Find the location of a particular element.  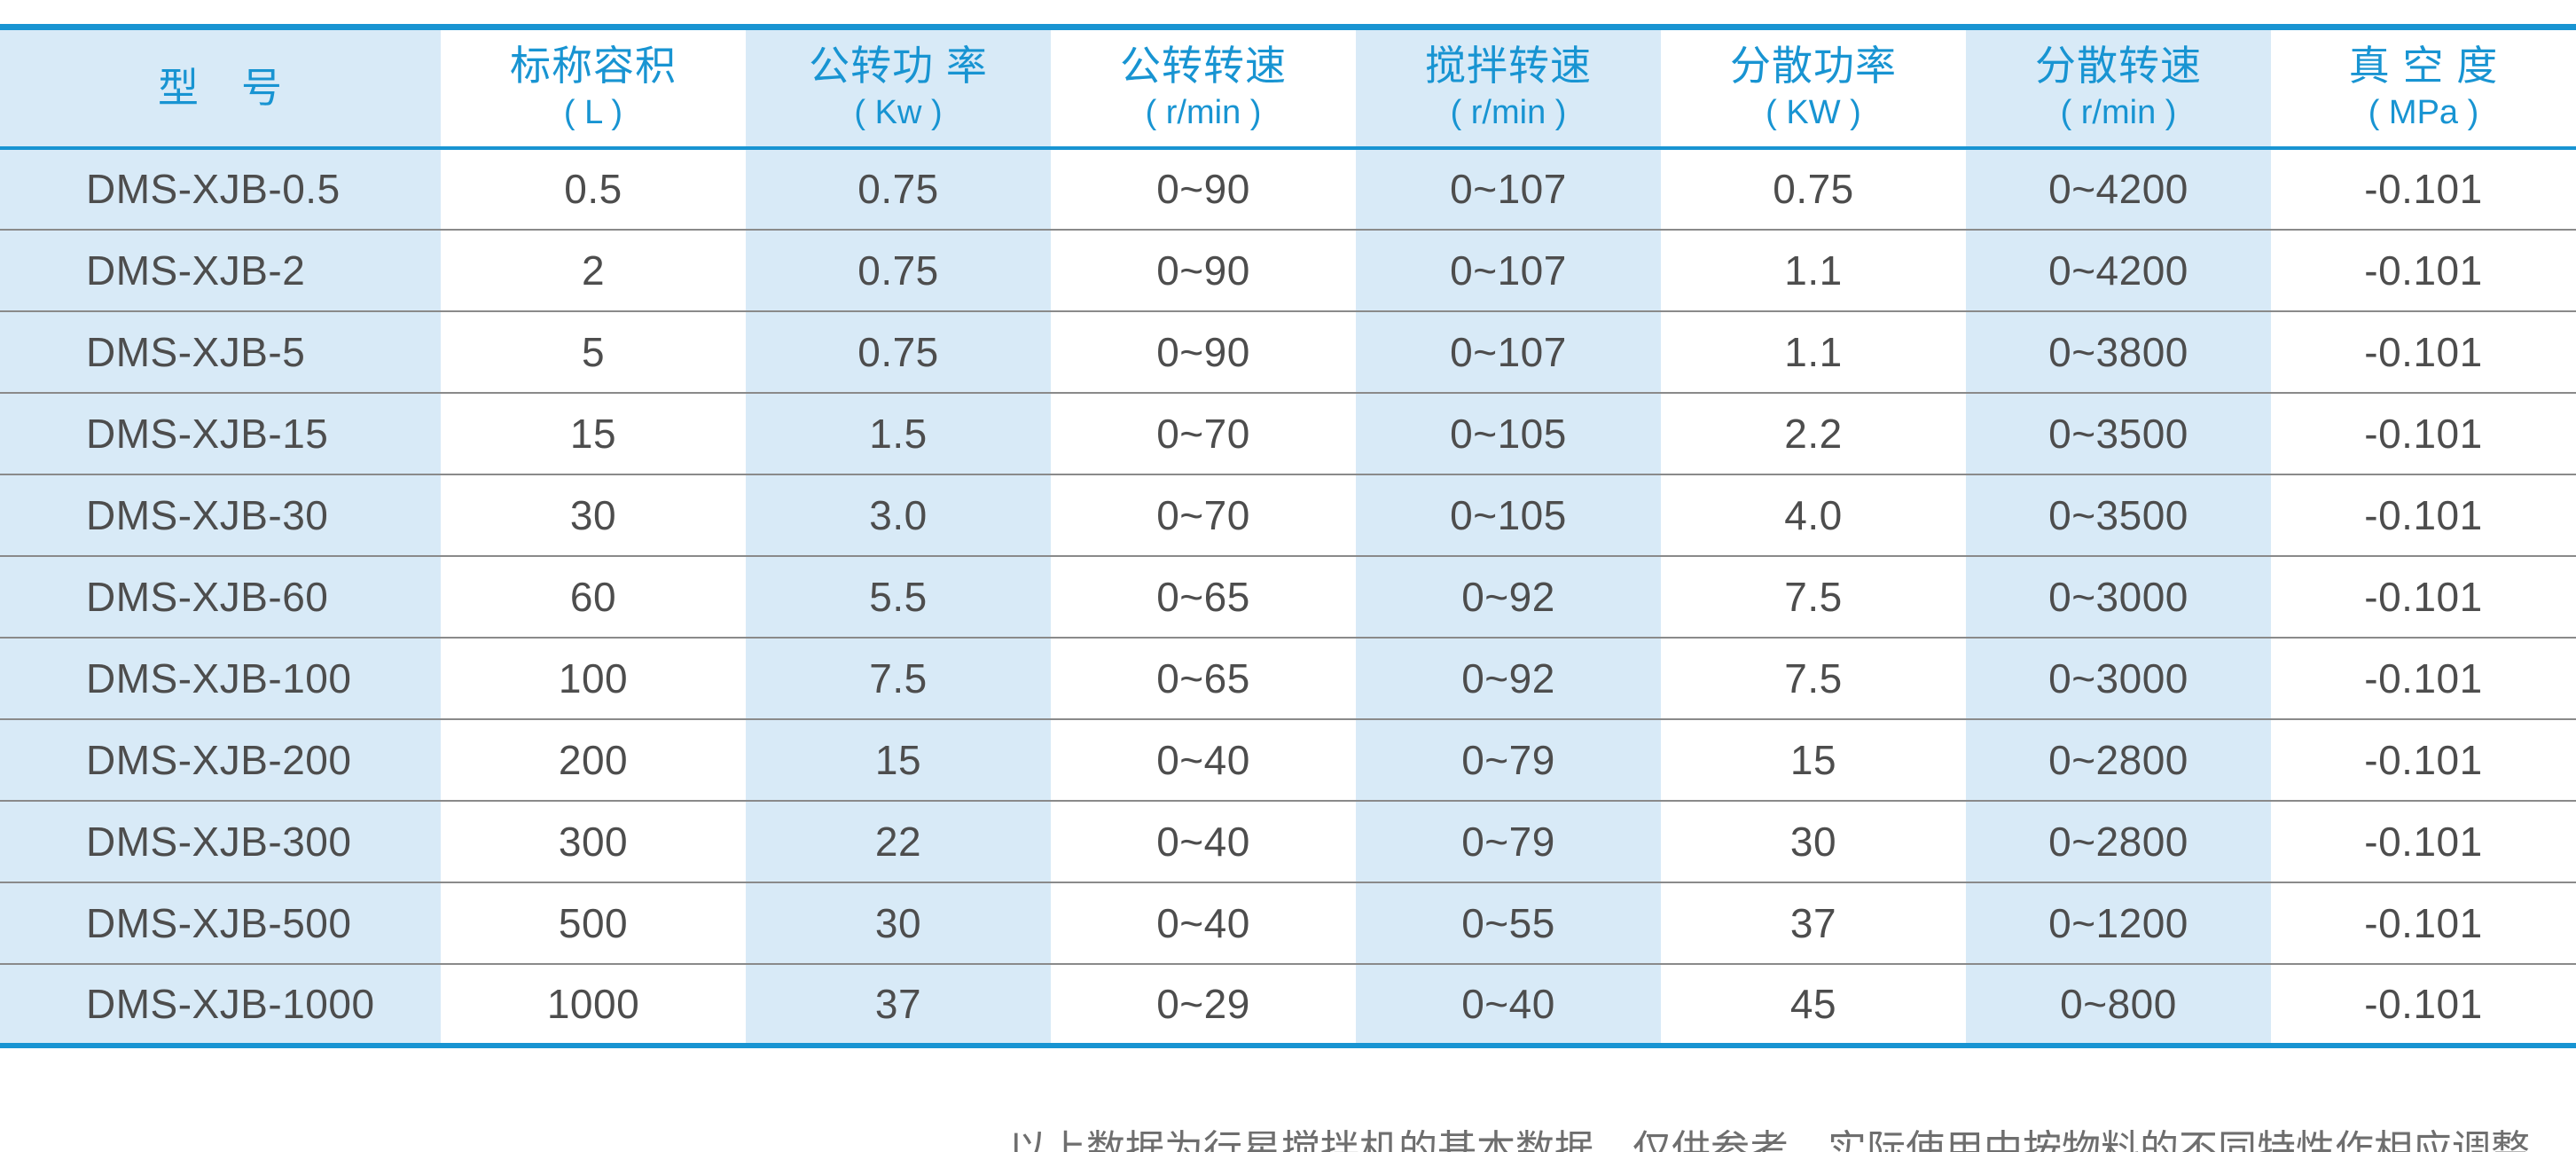

col-title: 标称容积 is located at coordinates (593, 66).